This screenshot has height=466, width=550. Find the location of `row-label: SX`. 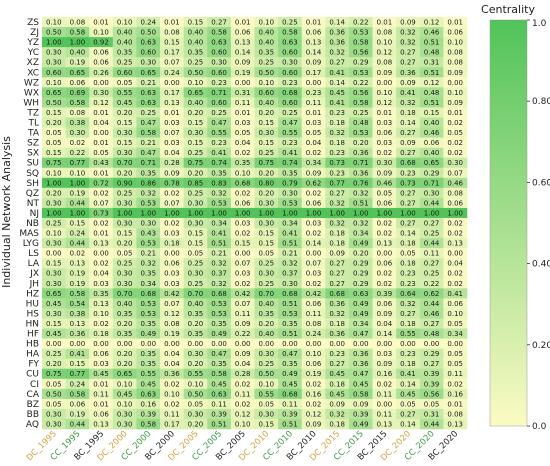

row-label: SX is located at coordinates (33, 154).